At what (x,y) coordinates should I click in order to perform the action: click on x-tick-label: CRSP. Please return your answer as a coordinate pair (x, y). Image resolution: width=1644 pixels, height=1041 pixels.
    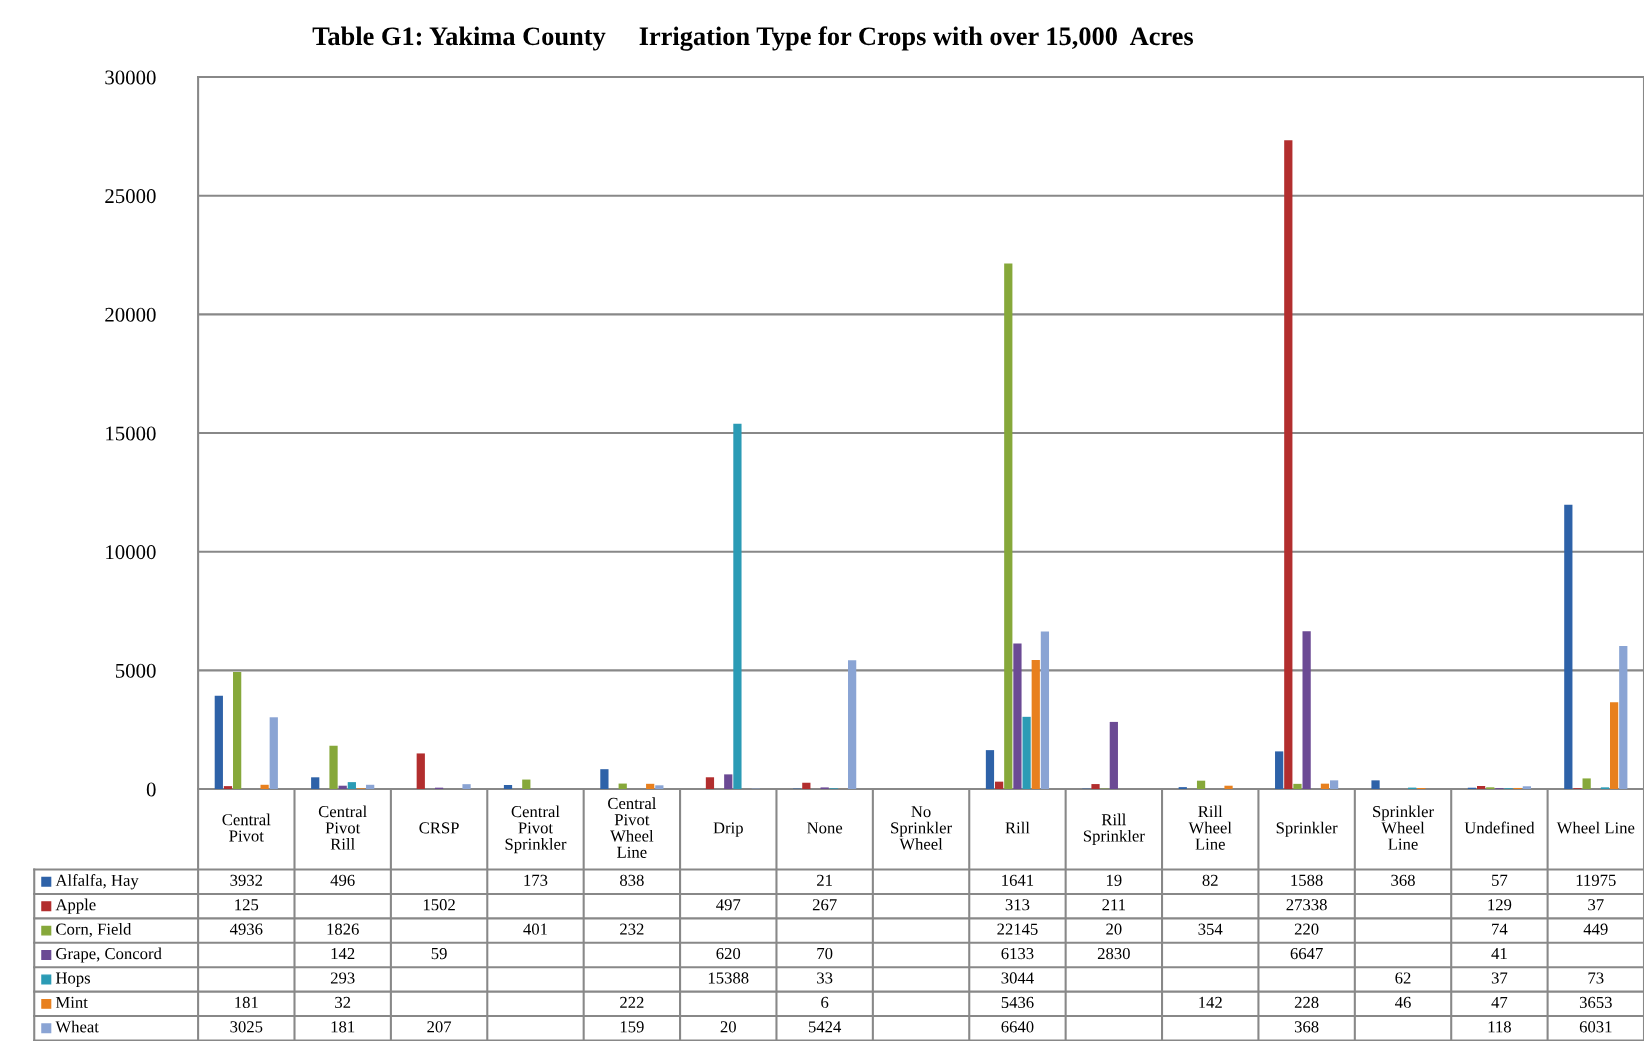
    Looking at the image, I should click on (439, 828).